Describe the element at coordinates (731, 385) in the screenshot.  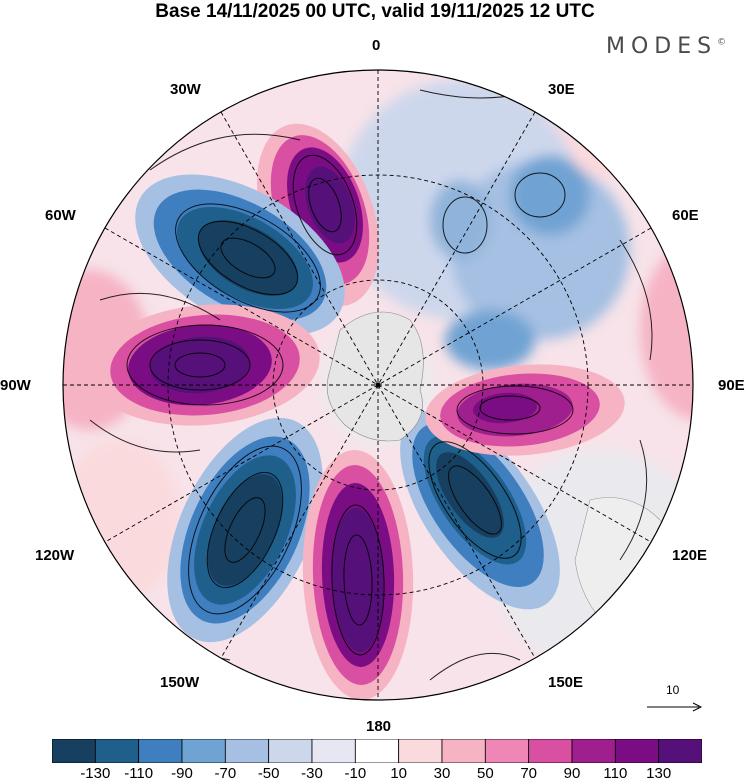
I see `lon-label-90e: 90E` at that location.